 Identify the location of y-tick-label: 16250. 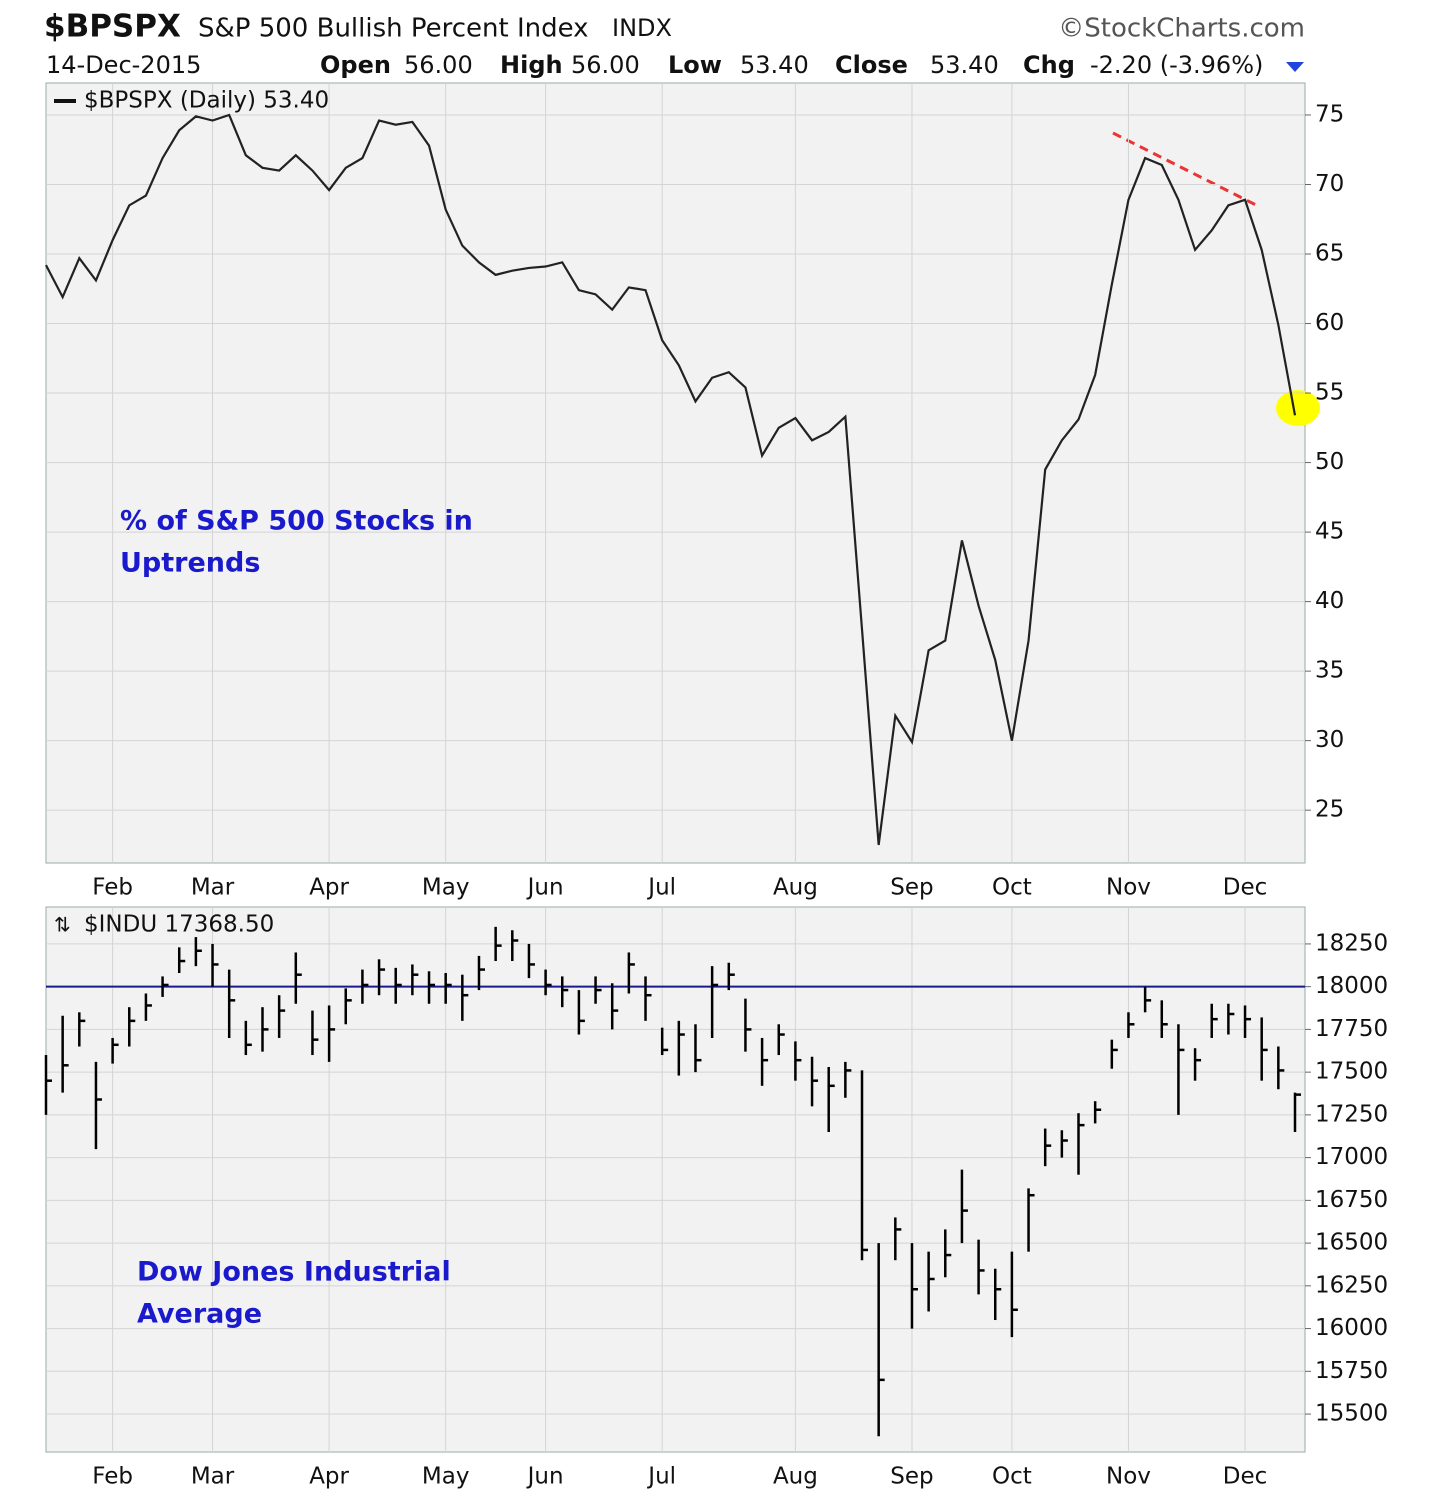
(1351, 1285).